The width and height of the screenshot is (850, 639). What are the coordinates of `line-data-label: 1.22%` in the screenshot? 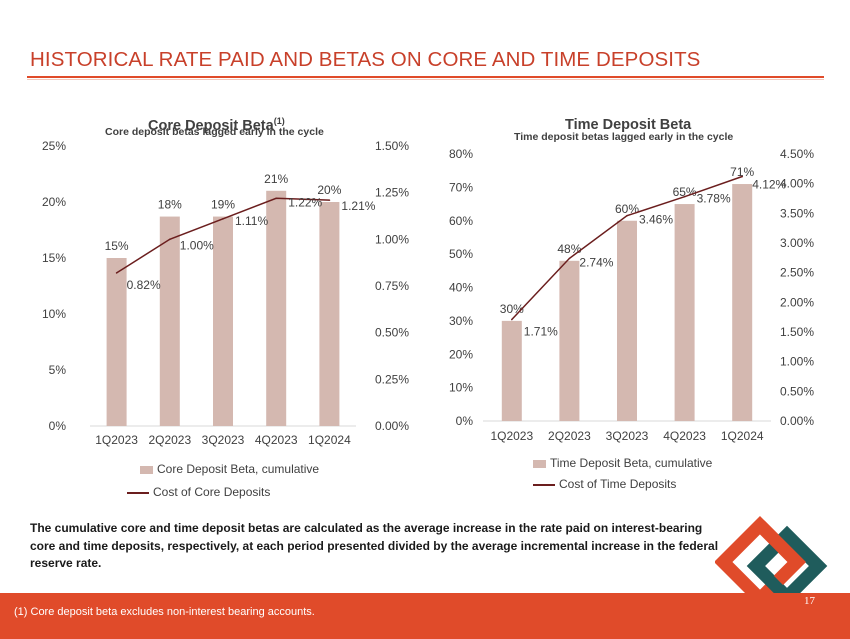 It's located at (305, 202).